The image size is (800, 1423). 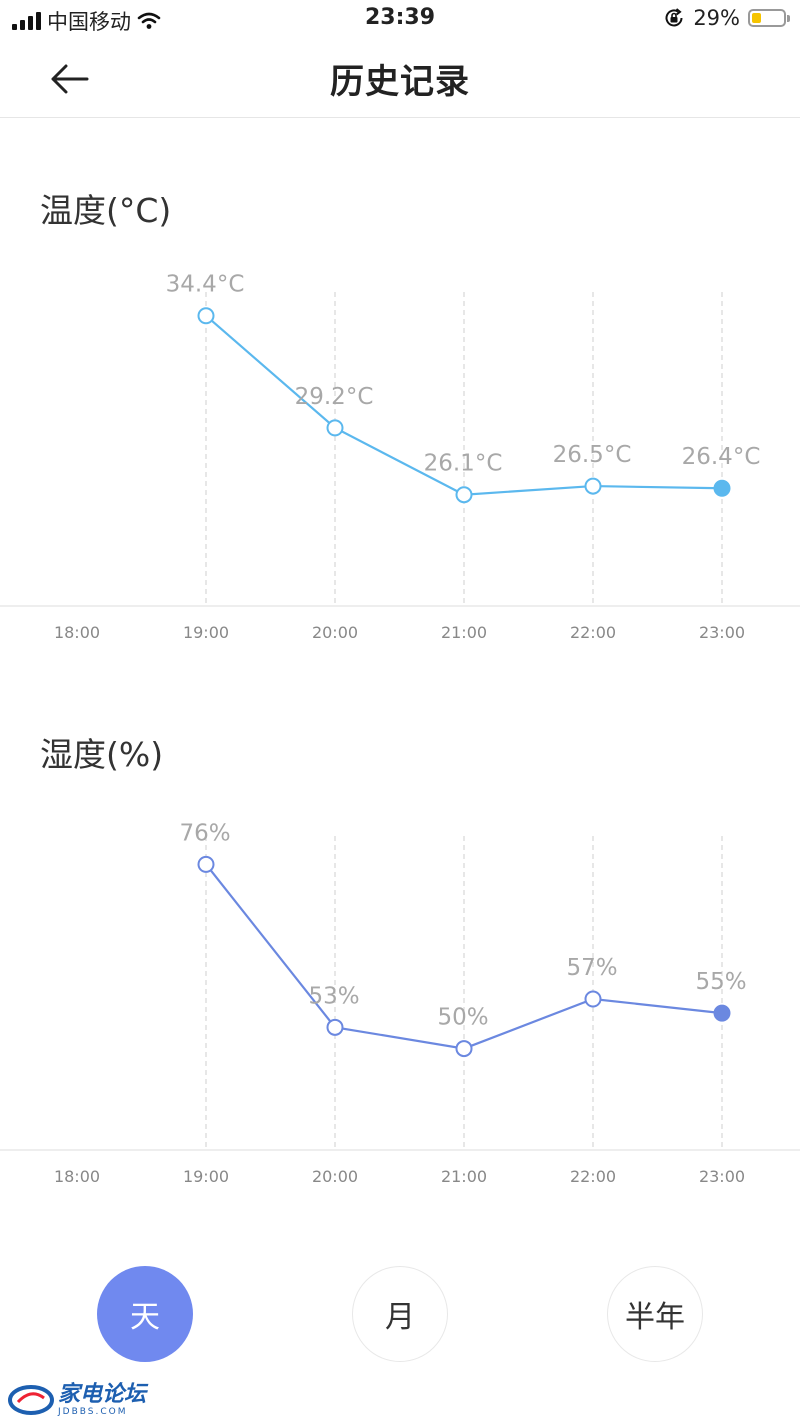 What do you see at coordinates (592, 455) in the screenshot?
I see `data-label: 26.5°C` at bounding box center [592, 455].